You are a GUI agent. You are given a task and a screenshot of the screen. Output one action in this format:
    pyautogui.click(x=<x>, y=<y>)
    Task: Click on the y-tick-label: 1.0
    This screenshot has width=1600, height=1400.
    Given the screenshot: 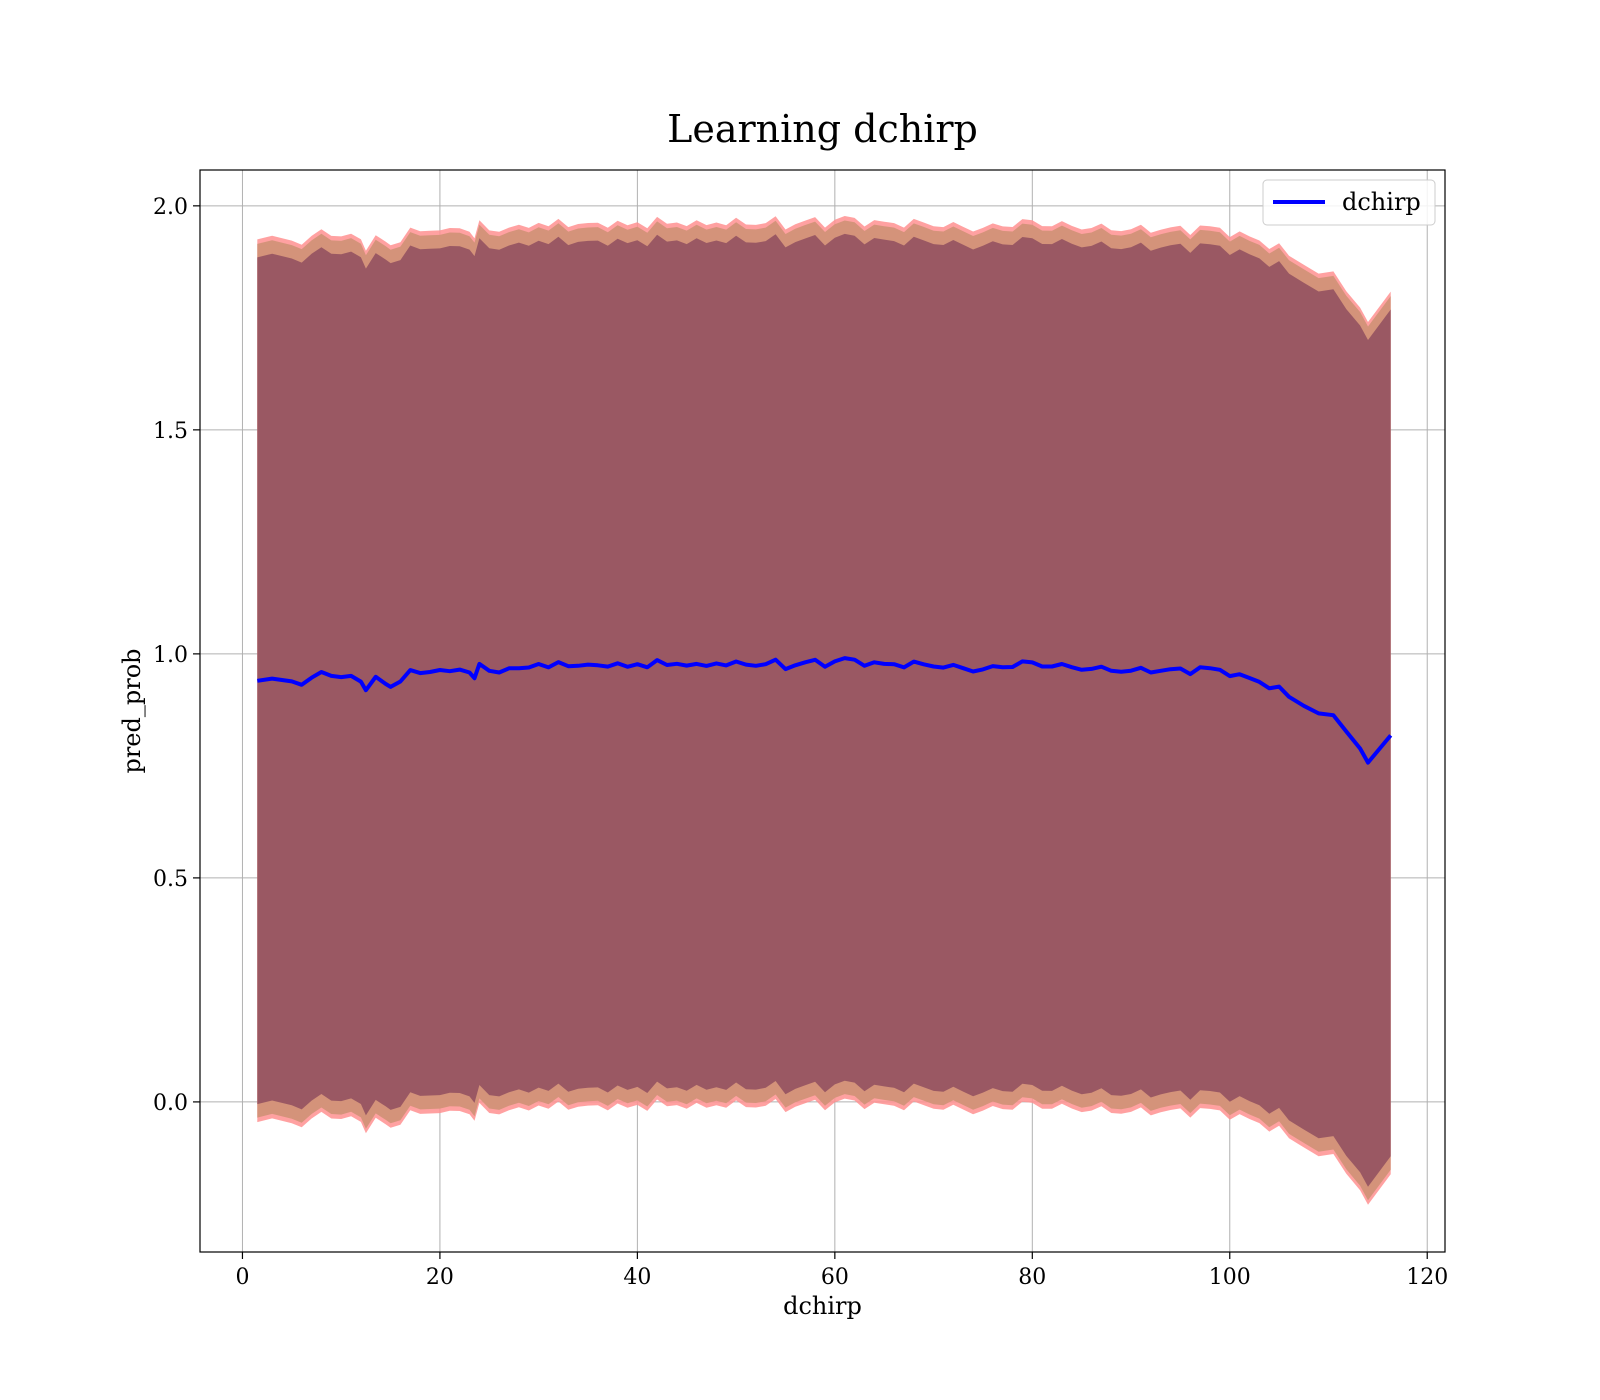 What is the action you would take?
    pyautogui.click(x=170, y=655)
    